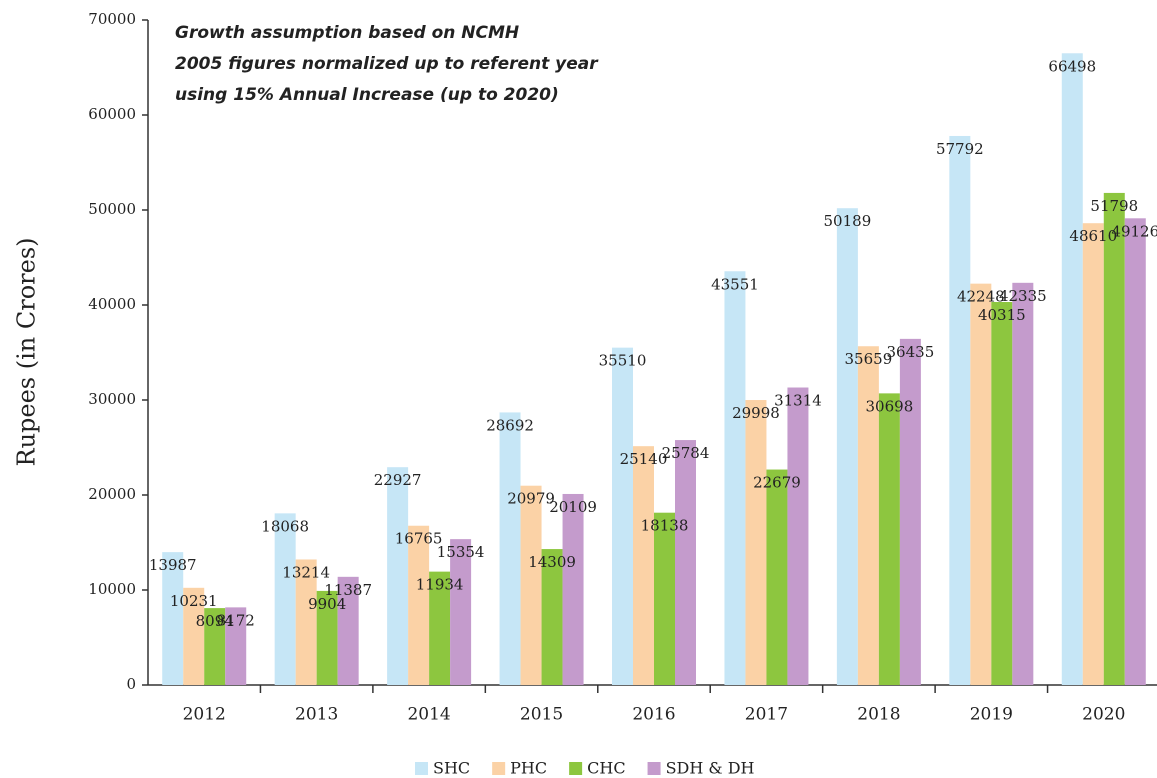 This screenshot has width=1157, height=778. Describe the element at coordinates (981, 297) in the screenshot. I see `value-label: 42248` at that location.